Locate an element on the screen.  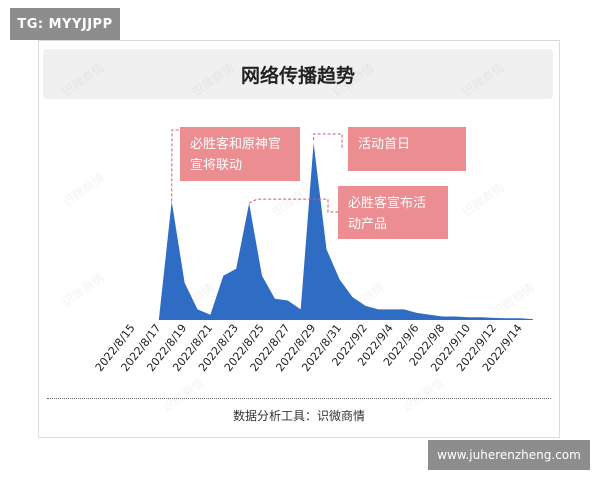
annotation-event-day-one: 活动首日 is located at coordinates (407, 149).